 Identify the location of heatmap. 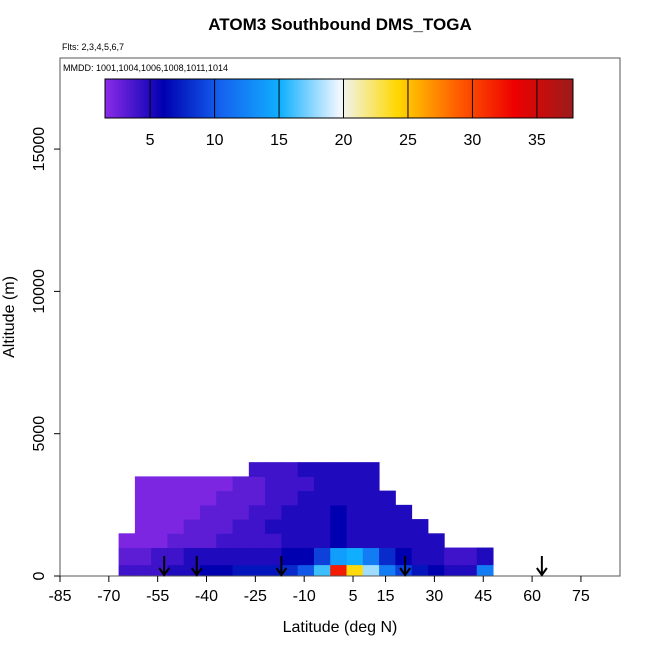
(306, 519).